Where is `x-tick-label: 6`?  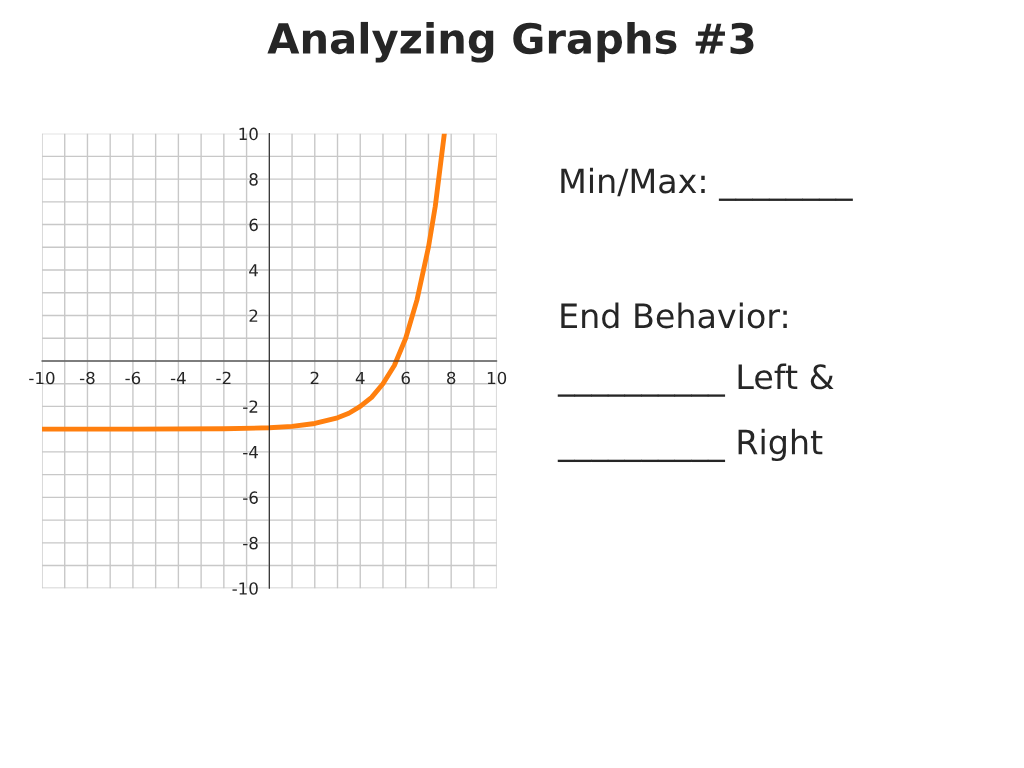
x-tick-label: 6 is located at coordinates (405, 378).